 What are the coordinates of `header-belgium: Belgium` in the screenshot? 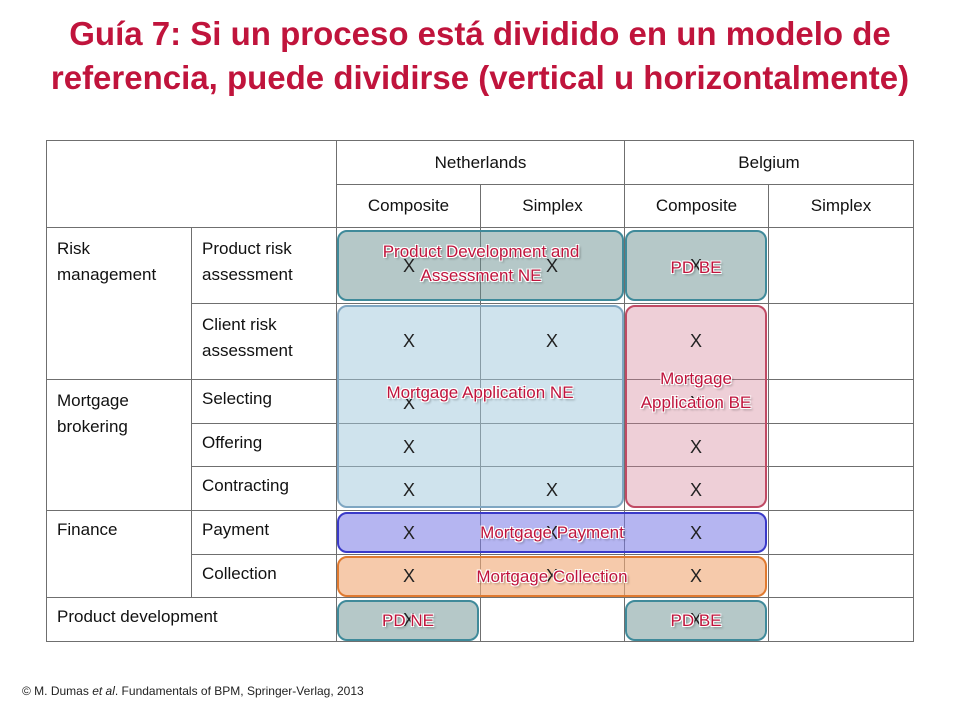 It's located at (769, 162).